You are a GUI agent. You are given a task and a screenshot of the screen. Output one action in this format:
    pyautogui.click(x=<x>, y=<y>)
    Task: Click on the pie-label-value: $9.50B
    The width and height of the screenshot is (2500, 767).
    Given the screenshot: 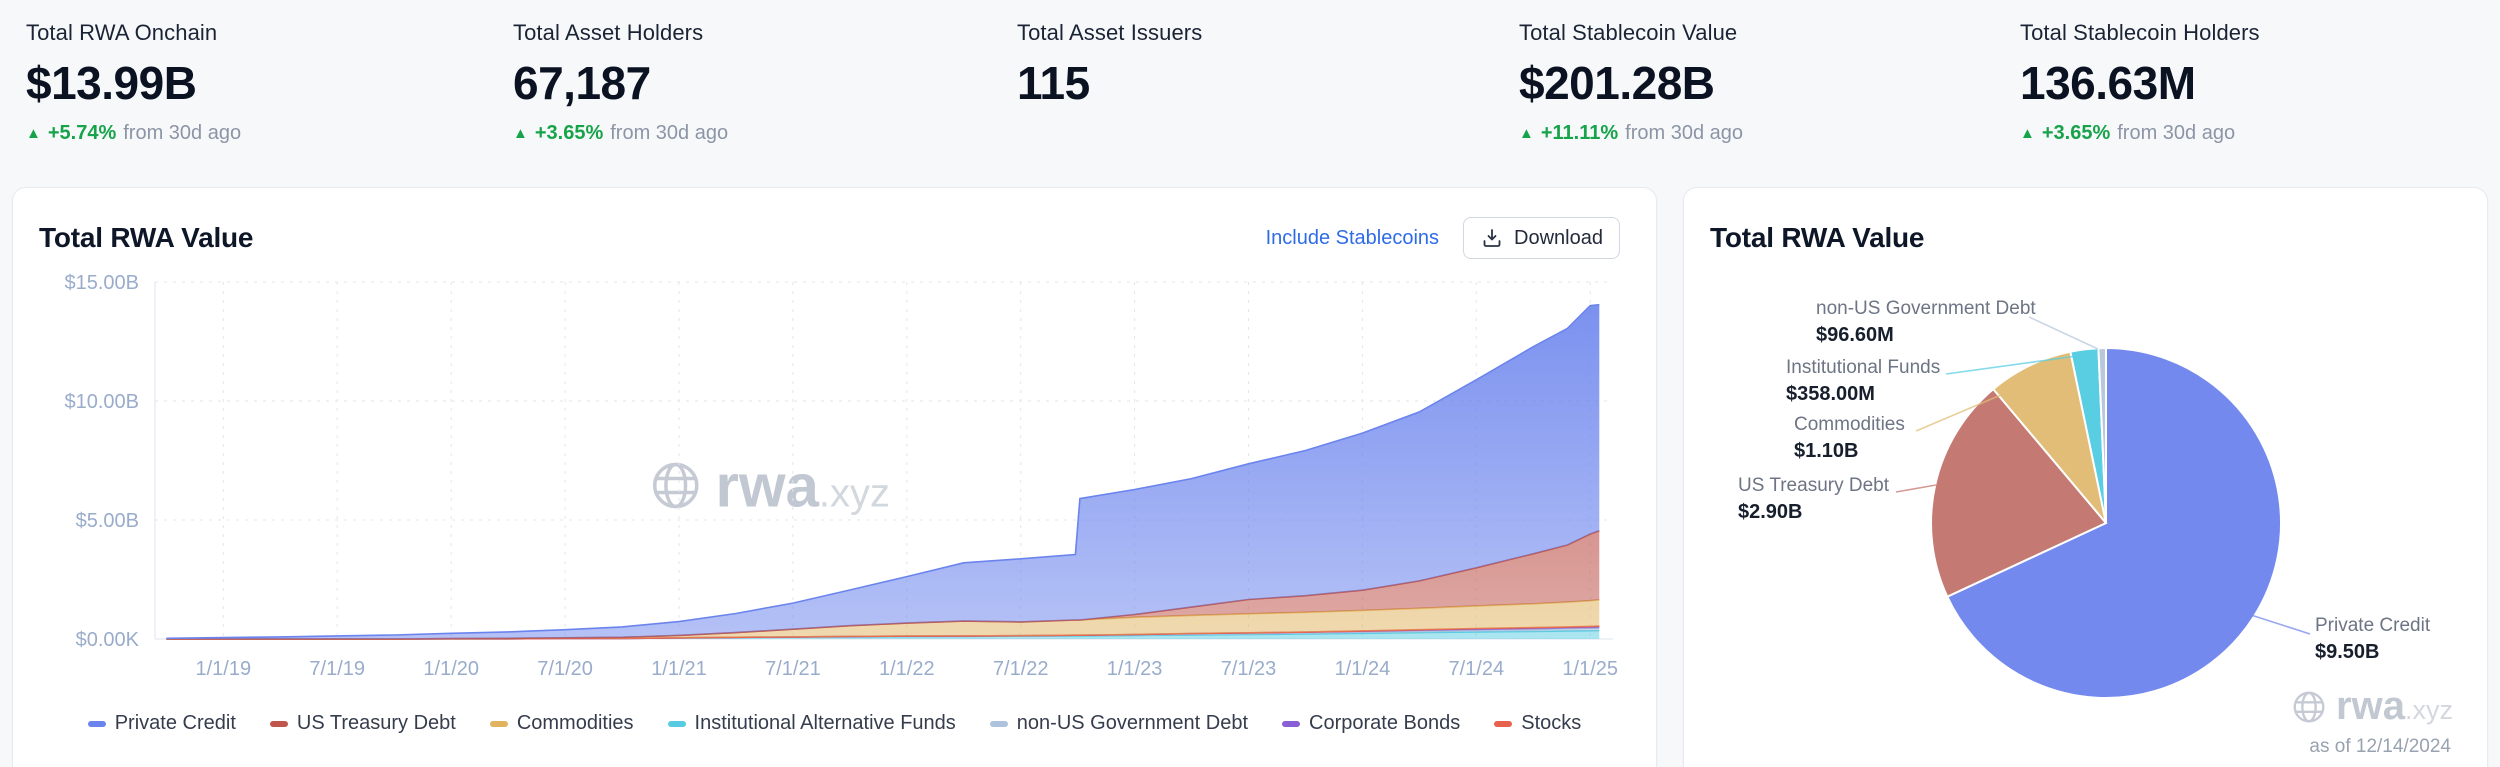 What is the action you would take?
    pyautogui.click(x=2347, y=652)
    